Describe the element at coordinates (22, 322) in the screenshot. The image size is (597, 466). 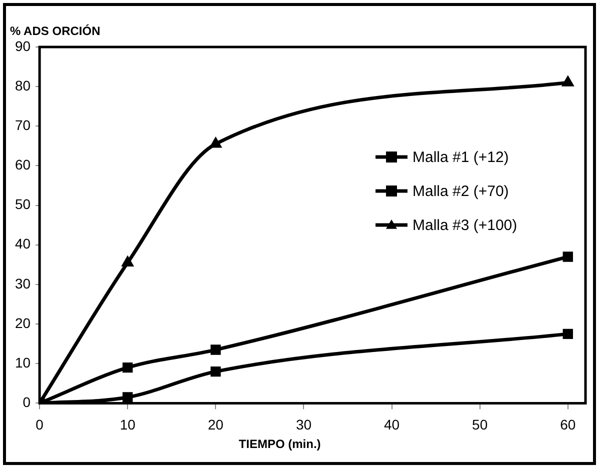
I see `y-tick-label: 20` at that location.